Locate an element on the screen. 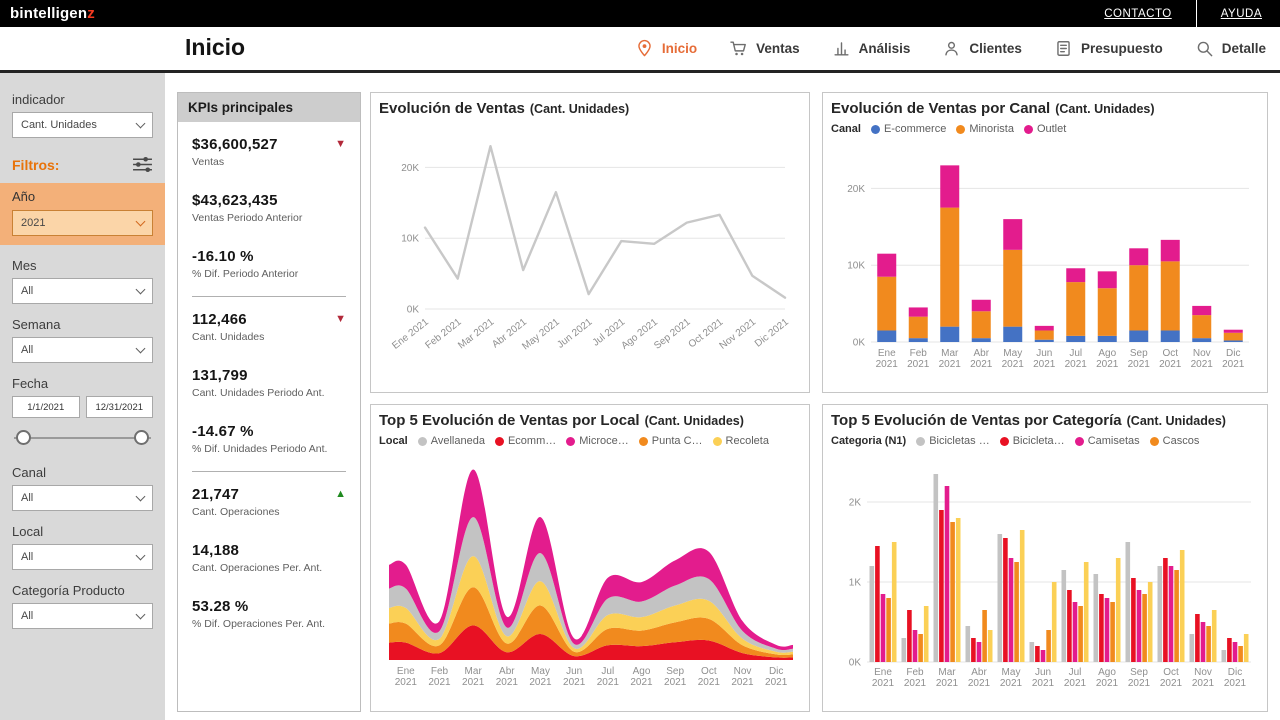  arrow-up-icon: ▲ is located at coordinates (340, 494).